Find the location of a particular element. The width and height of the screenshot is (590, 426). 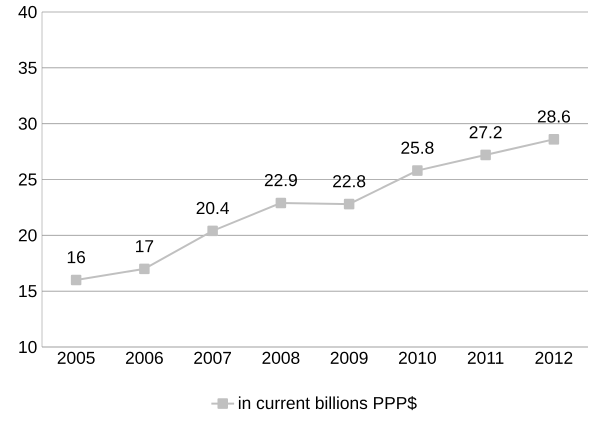

data-label: 16 is located at coordinates (77, 257).